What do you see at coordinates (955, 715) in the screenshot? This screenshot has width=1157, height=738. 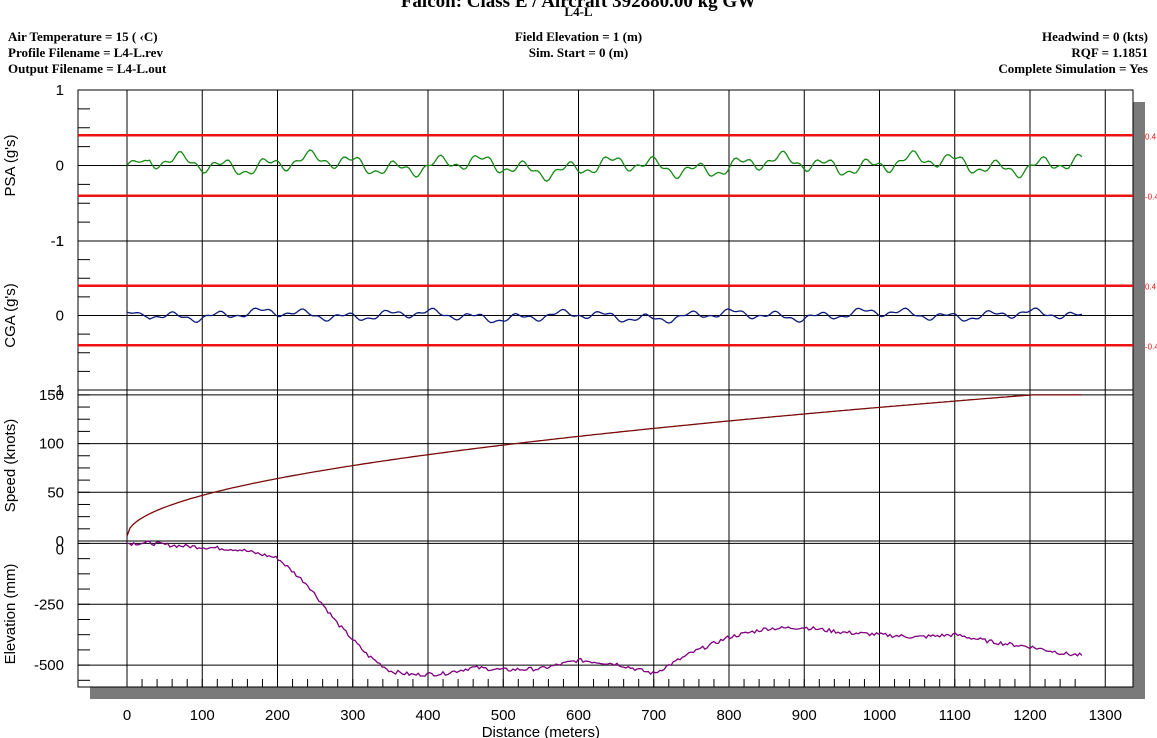 I see `x-tick-label: 1100` at bounding box center [955, 715].